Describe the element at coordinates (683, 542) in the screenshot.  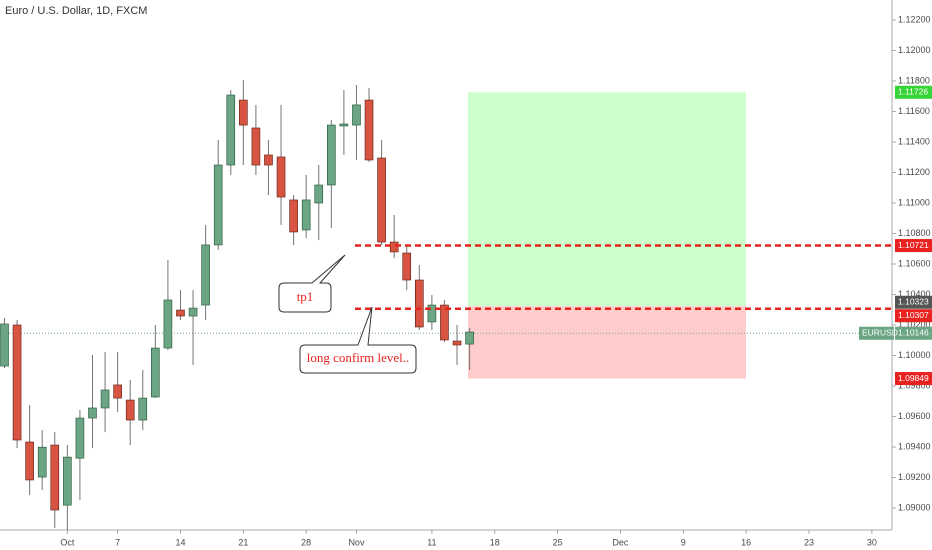
I see `x-tick-label: 9` at that location.